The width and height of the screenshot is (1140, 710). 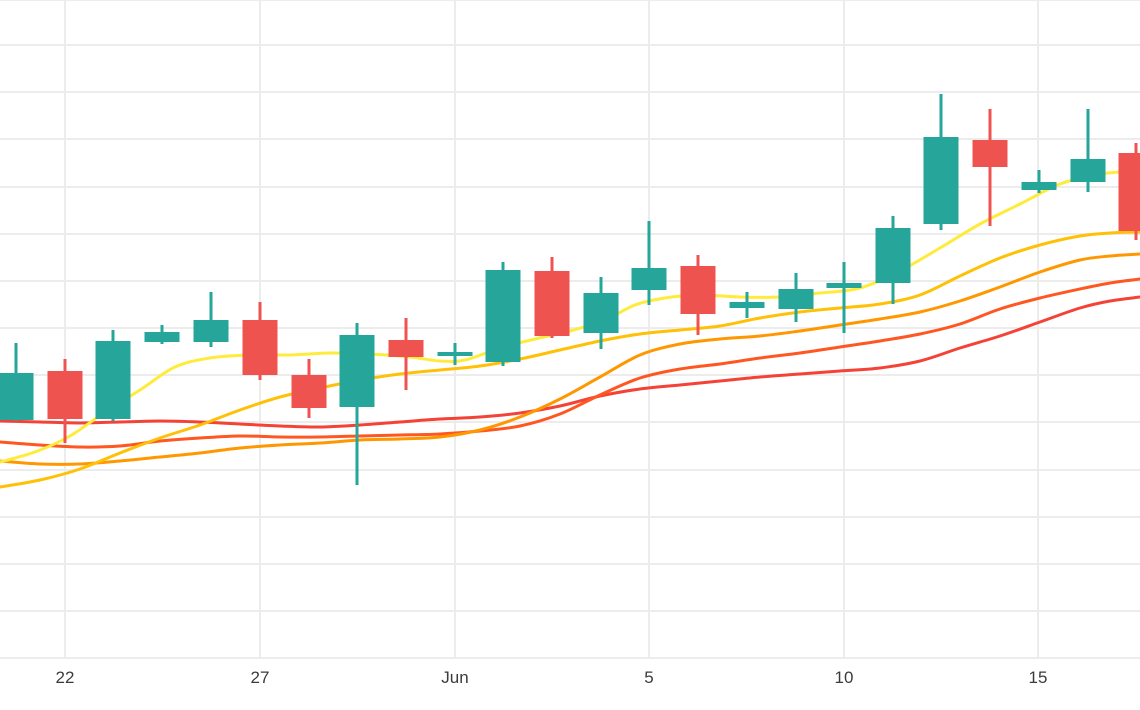 I want to click on x-tick-label: 22, so click(x=65, y=677).